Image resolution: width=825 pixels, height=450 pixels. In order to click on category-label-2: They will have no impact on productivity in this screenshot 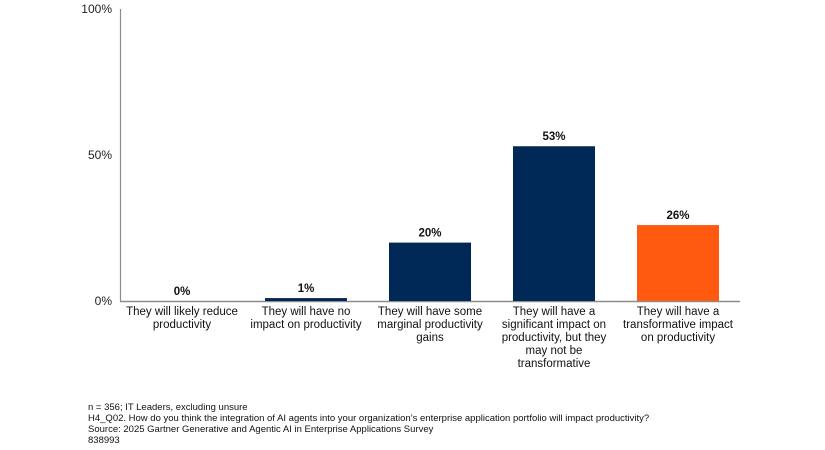, I will do `click(306, 318)`.